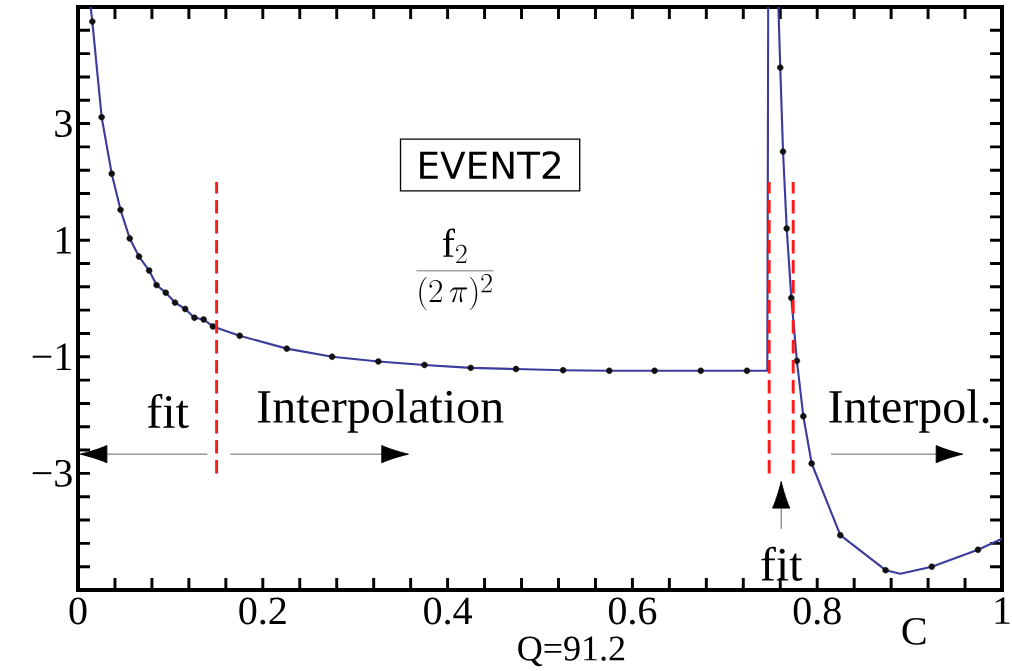 This screenshot has width=1012, height=671. What do you see at coordinates (78, 611) in the screenshot?
I see `x-tick-label: 0` at bounding box center [78, 611].